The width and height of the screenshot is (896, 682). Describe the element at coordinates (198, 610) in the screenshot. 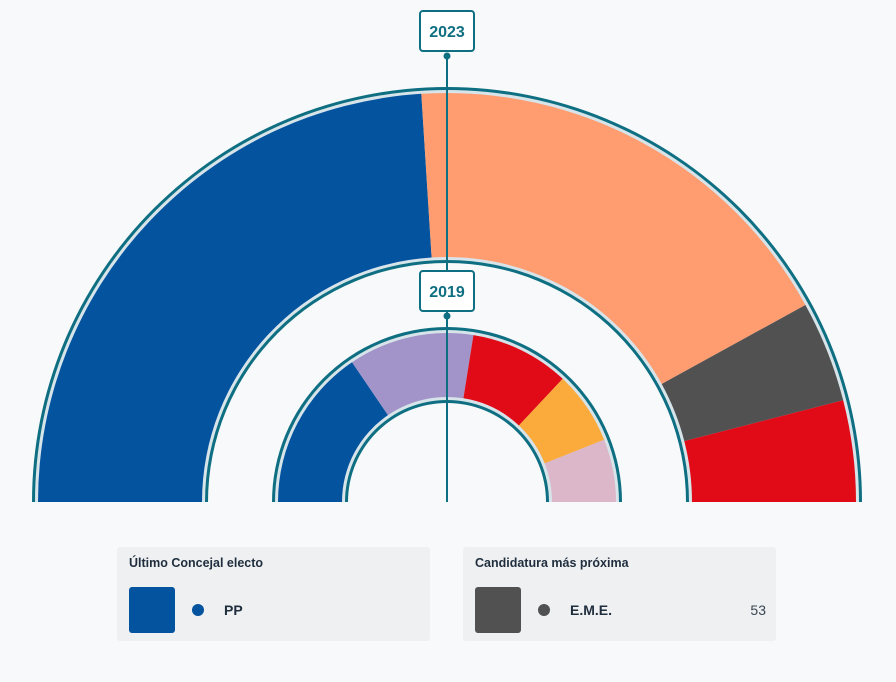

I see `last-elected-dot-icon` at that location.